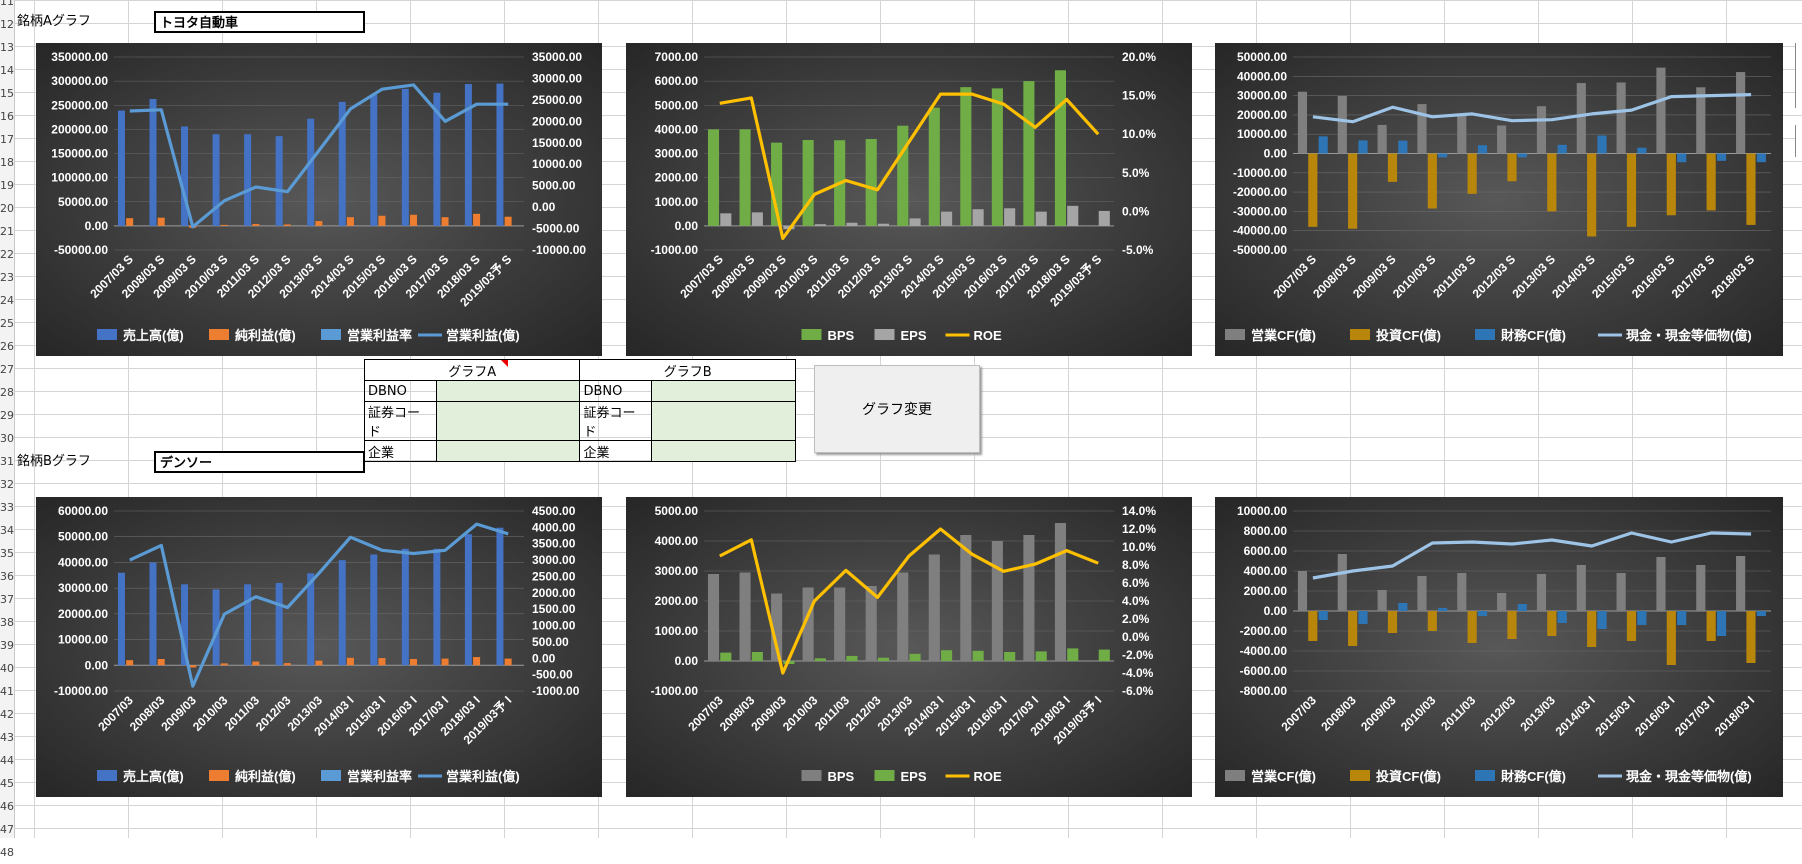 Image resolution: width=1802 pixels, height=864 pixels. Describe the element at coordinates (723, 421) in the screenshot. I see `graph-b-code-input` at that location.